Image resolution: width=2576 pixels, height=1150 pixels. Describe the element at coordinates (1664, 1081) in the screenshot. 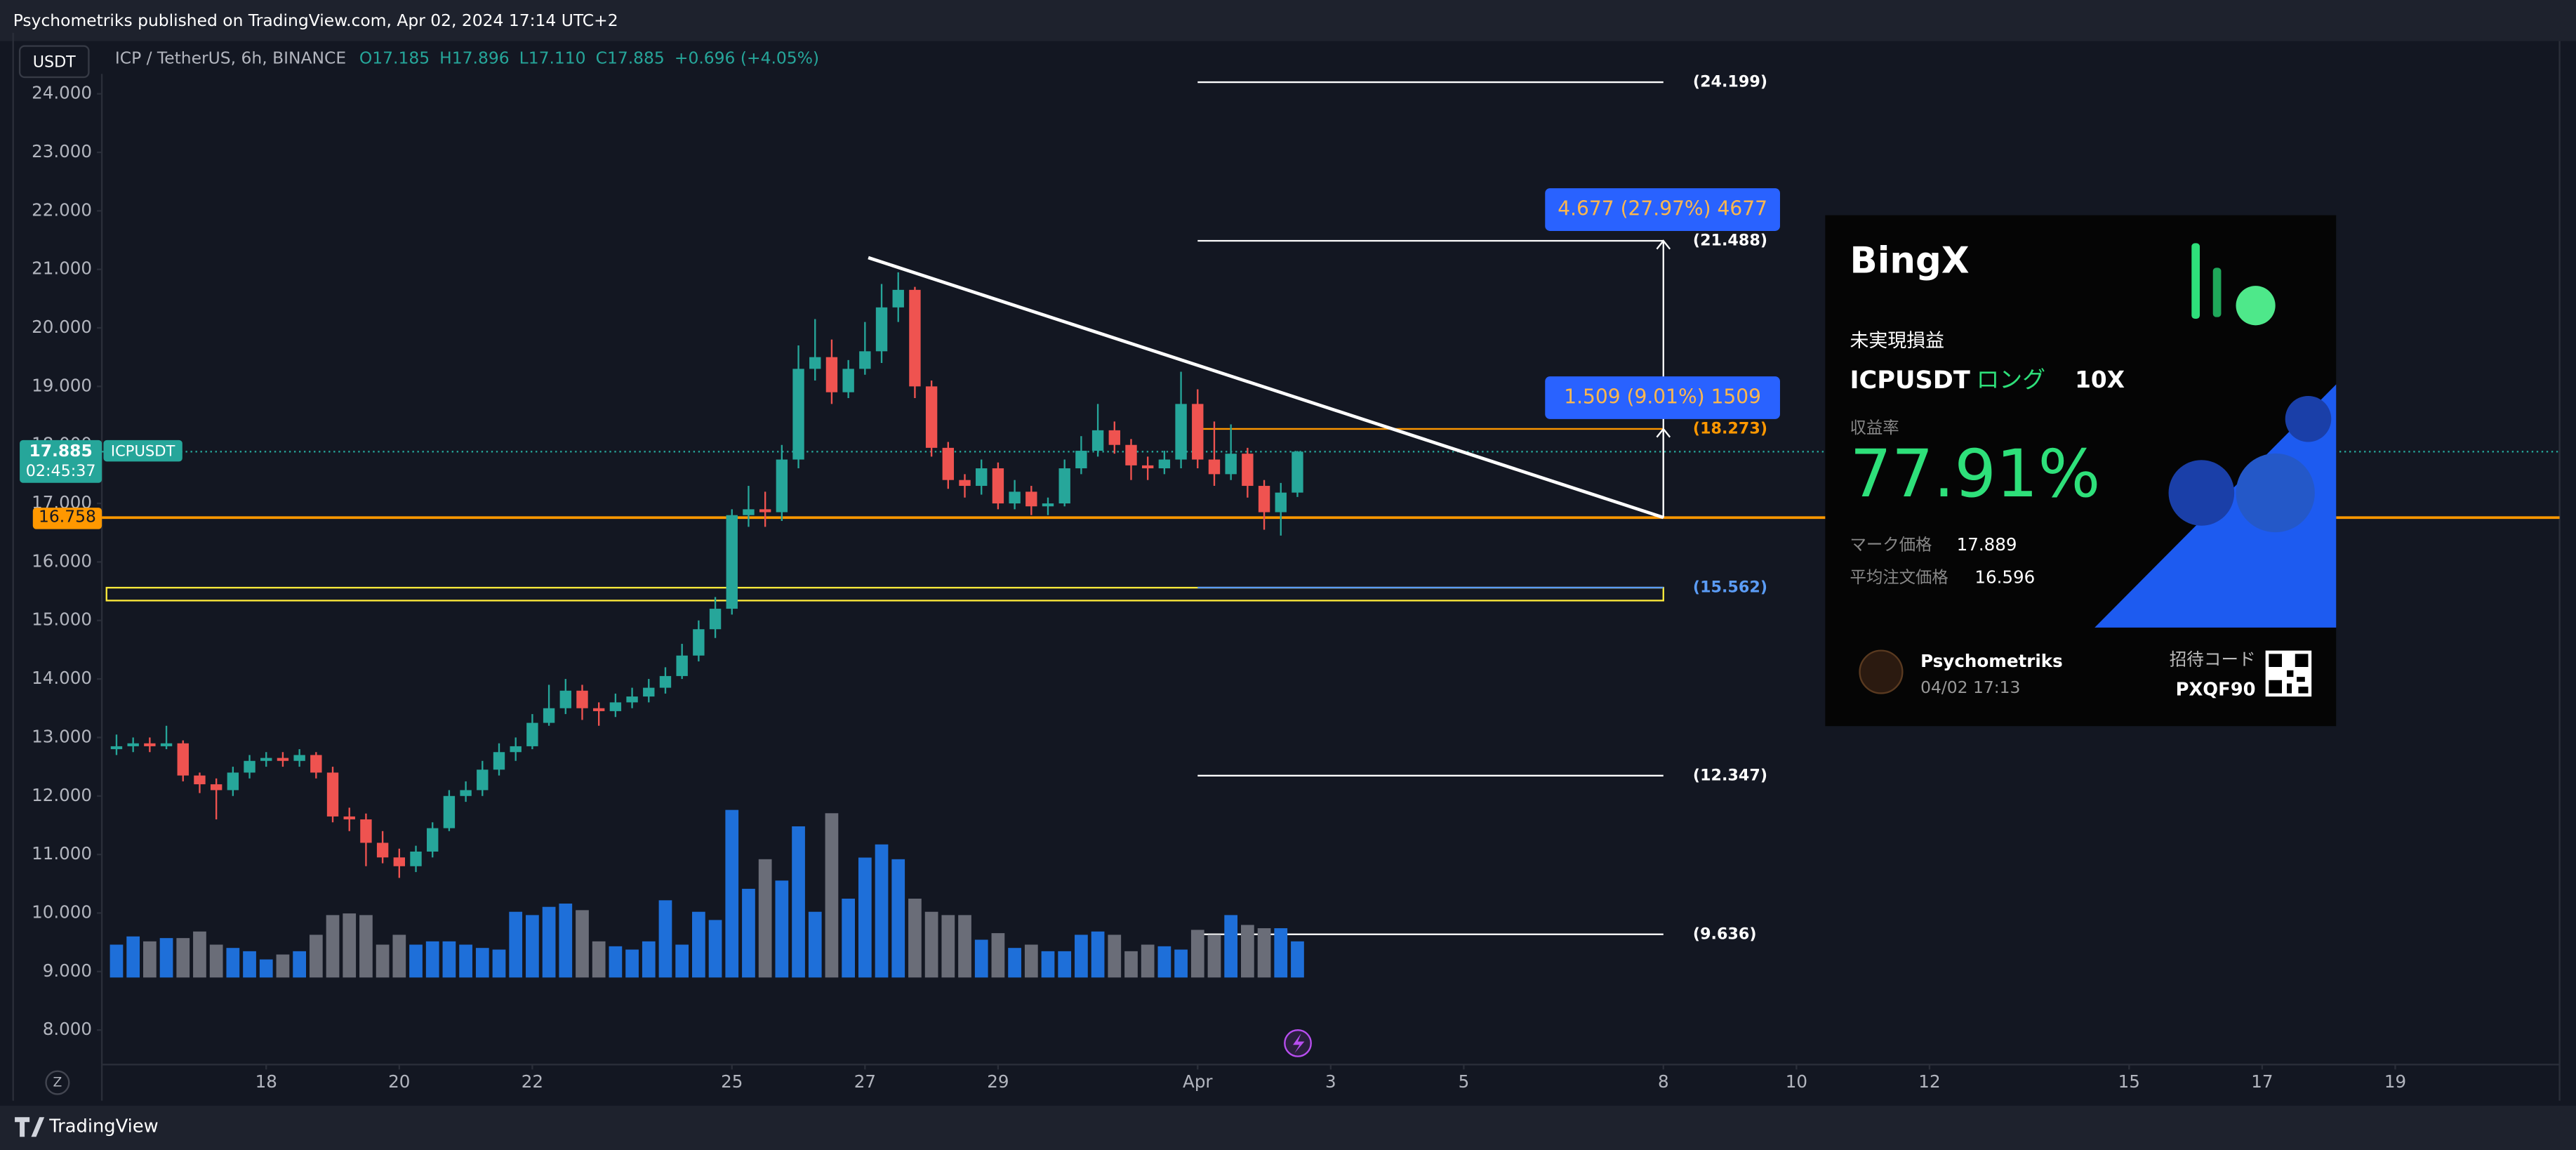

I see `x-tick-label: 8` at that location.